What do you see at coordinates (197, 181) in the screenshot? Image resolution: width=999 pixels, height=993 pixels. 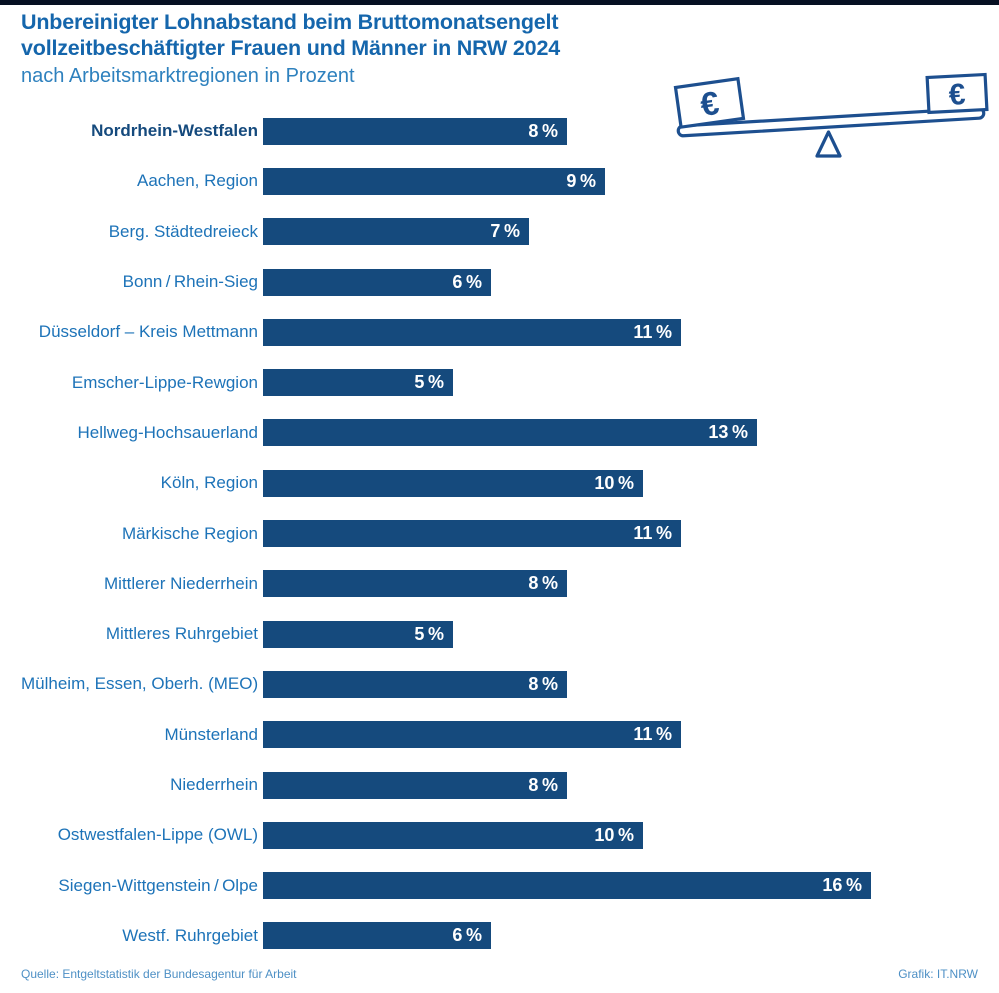 I see `category-label: Aachen, Region` at bounding box center [197, 181].